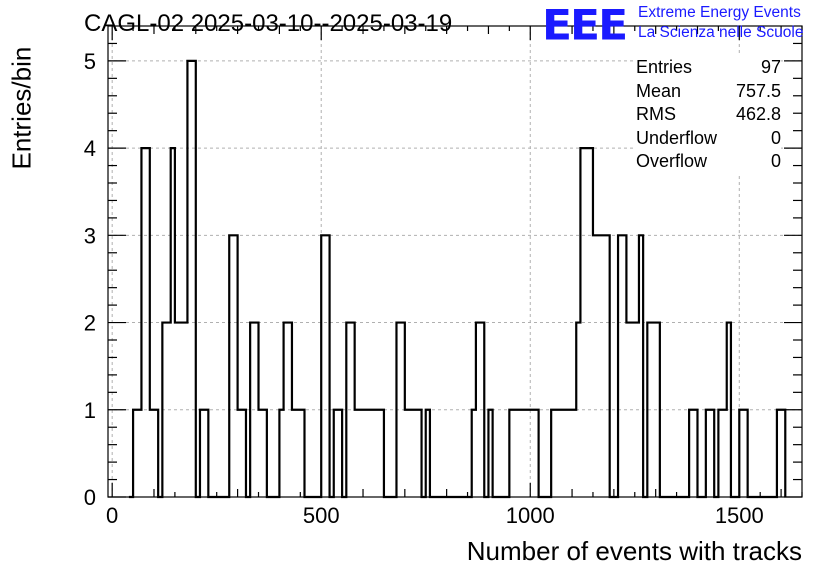 This screenshot has height=572, width=836. What do you see at coordinates (321, 515) in the screenshot?
I see `x-tick-label: 500` at bounding box center [321, 515].